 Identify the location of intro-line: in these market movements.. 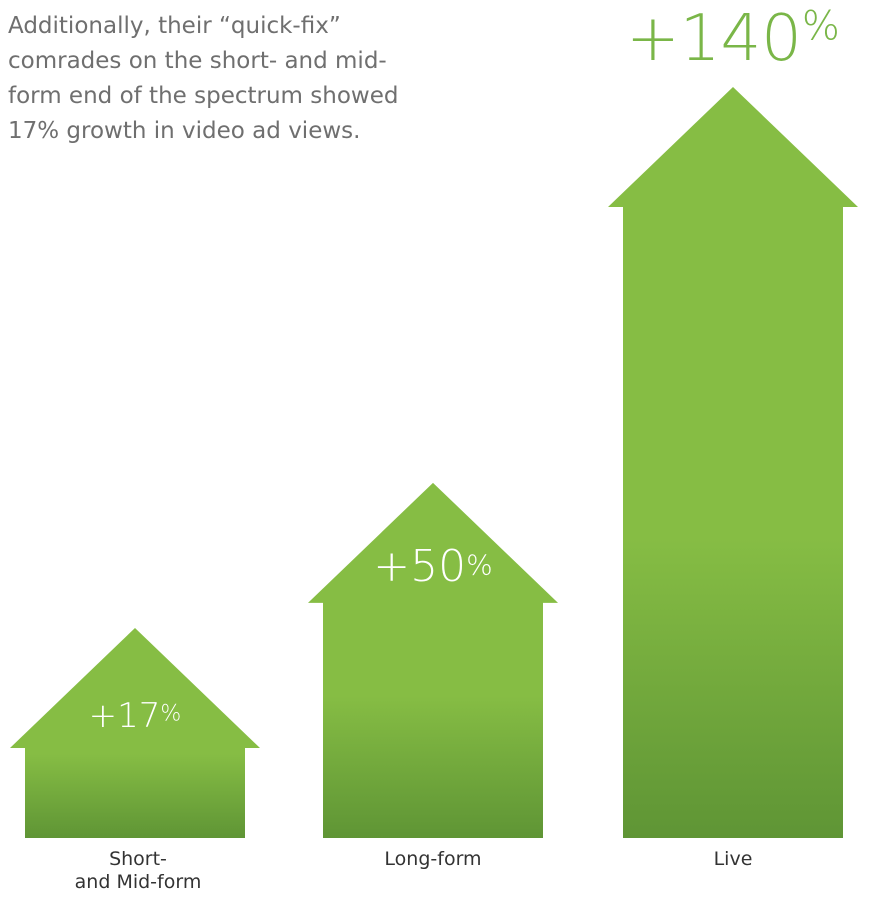
(238, 4).